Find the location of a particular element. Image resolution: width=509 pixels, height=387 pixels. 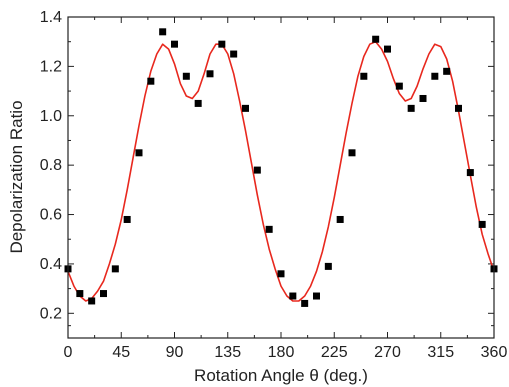

y-tick-label: 1.0 is located at coordinates (51, 116).